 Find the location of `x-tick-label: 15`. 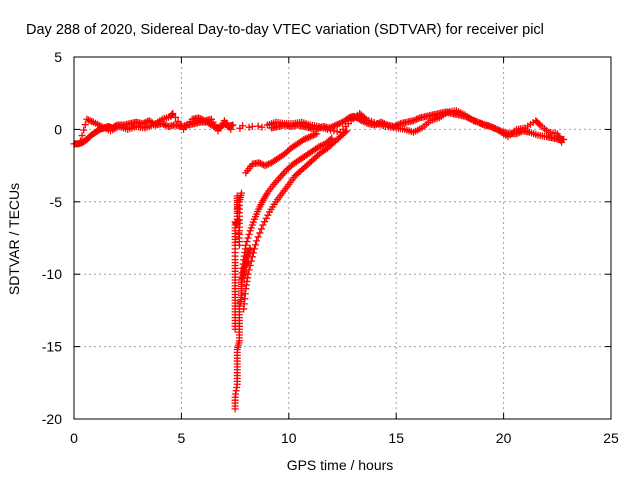

x-tick-label: 15 is located at coordinates (396, 438).